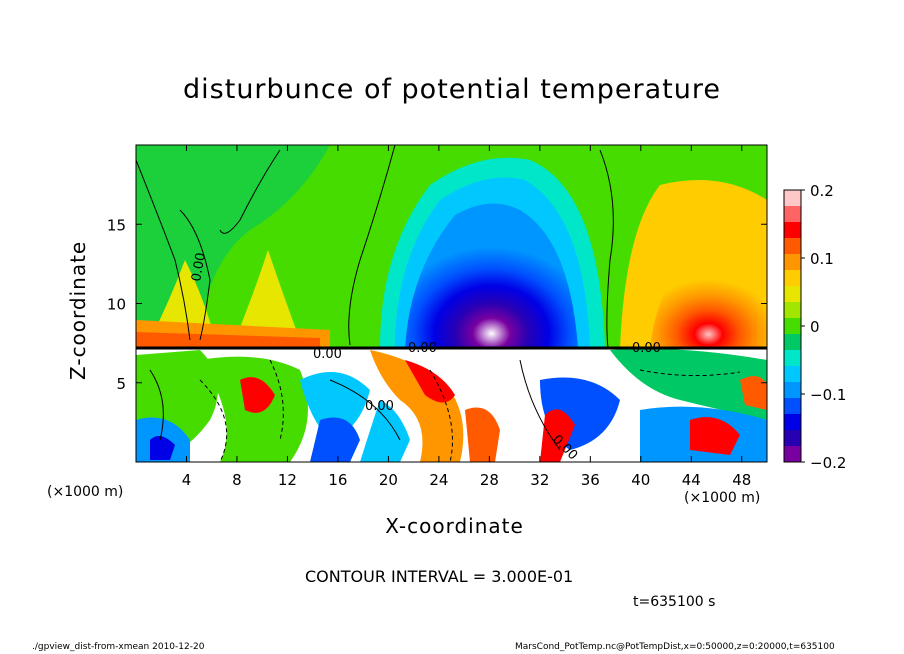 The height and width of the screenshot is (654, 904). Describe the element at coordinates (438, 480) in the screenshot. I see `x-tick-label: 24` at that location.